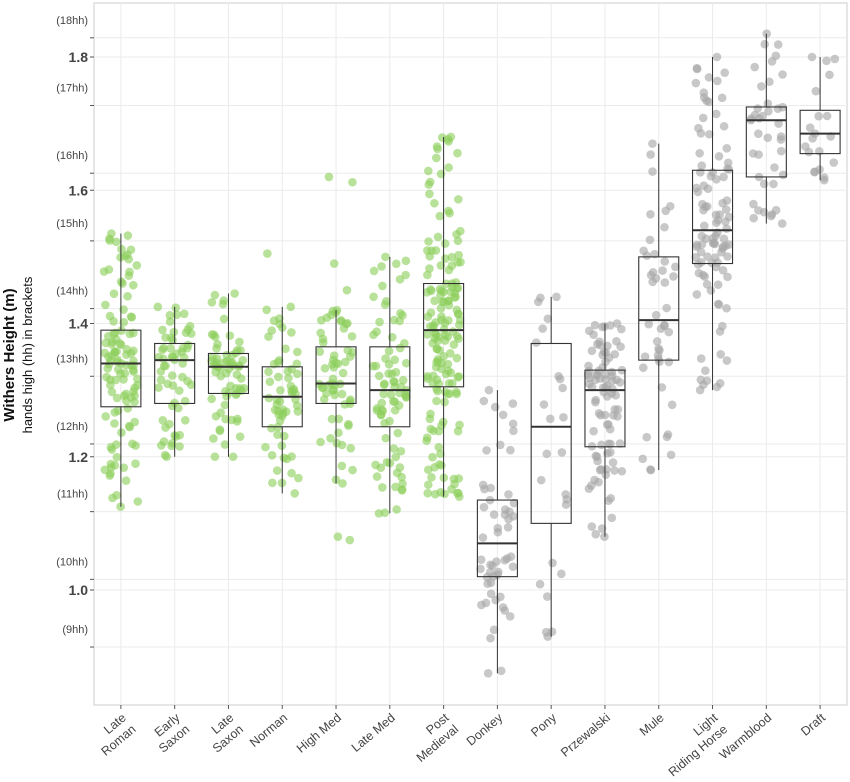 Image resolution: width=850 pixels, height=782 pixels. Describe the element at coordinates (72, 21) in the screenshot. I see `tick-label-hh: (18hh)` at that location.